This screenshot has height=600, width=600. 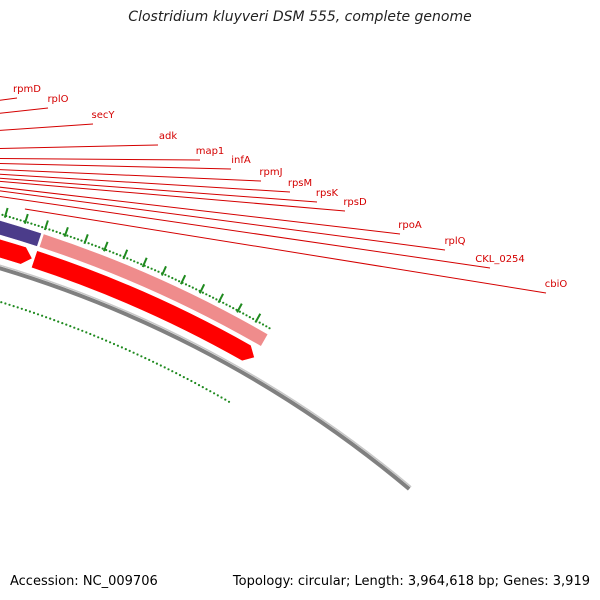 I want to click on outer-ticks, so click(x=136, y=268).